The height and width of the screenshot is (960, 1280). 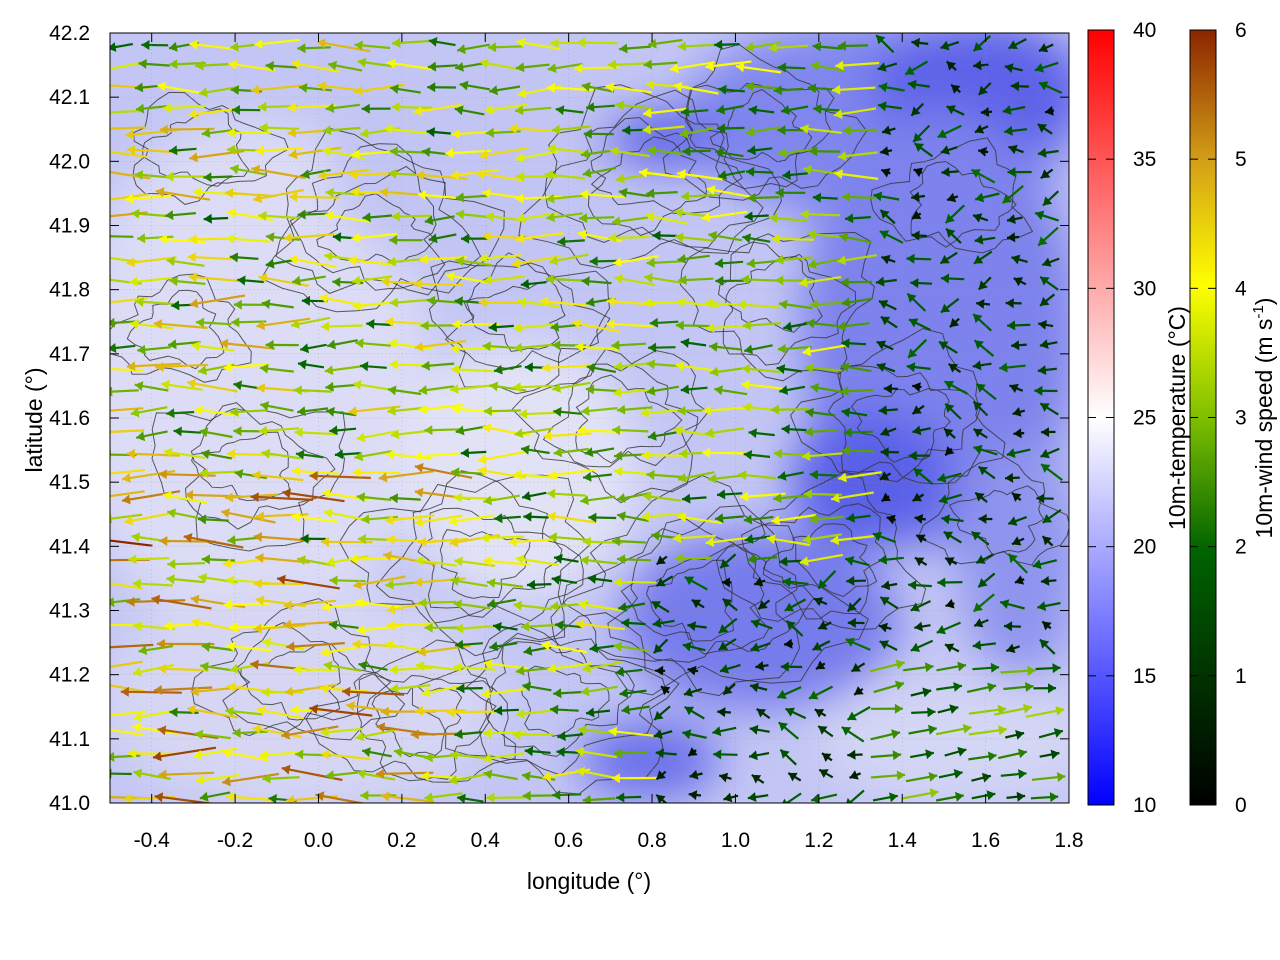 What do you see at coordinates (1218, 418) in the screenshot?
I see `wind-speed-colorbar-ticks: 0 1 2 3 4 5 6` at bounding box center [1218, 418].